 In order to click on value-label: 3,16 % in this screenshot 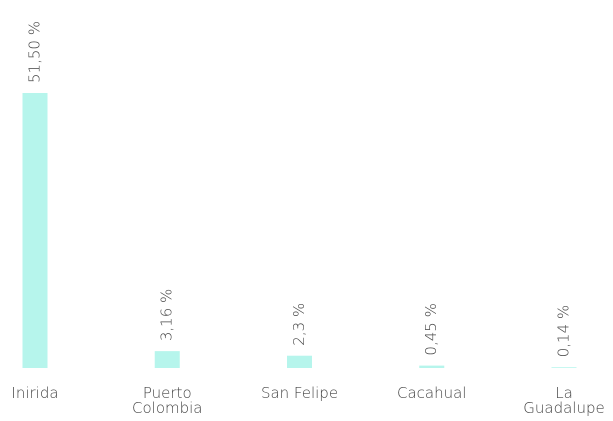, I will do `click(167, 315)`.